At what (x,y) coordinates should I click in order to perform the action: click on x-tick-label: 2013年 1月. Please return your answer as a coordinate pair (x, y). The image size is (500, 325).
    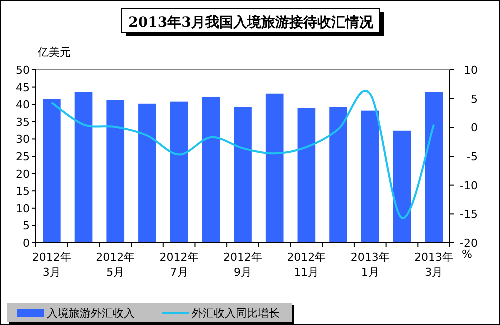
    Looking at the image, I should click on (370, 265).